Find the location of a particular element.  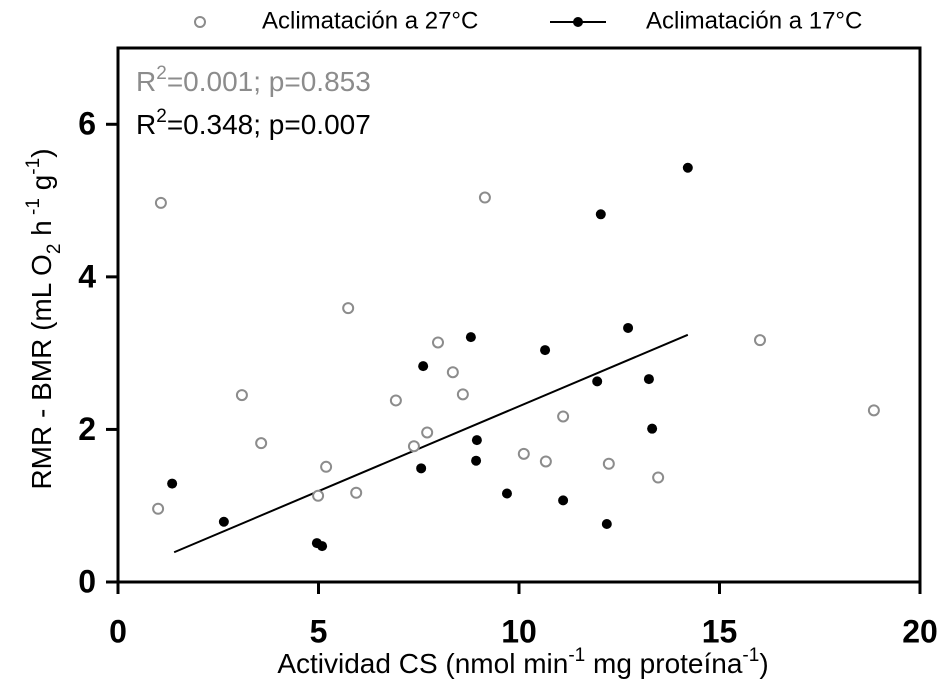

annotation: R2=0.001; p=0.853 is located at coordinates (253, 80).